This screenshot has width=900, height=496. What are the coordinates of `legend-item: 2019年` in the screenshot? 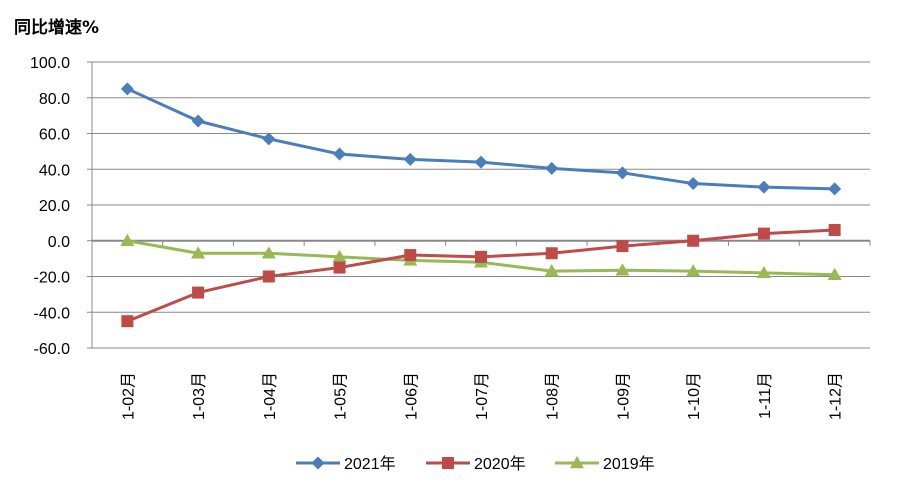 It's located at (605, 464).